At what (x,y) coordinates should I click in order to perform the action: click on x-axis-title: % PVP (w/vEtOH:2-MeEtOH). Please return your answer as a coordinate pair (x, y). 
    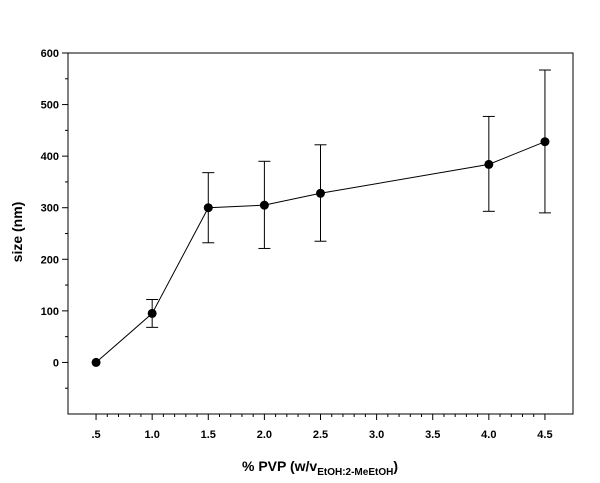
    Looking at the image, I should click on (320, 468).